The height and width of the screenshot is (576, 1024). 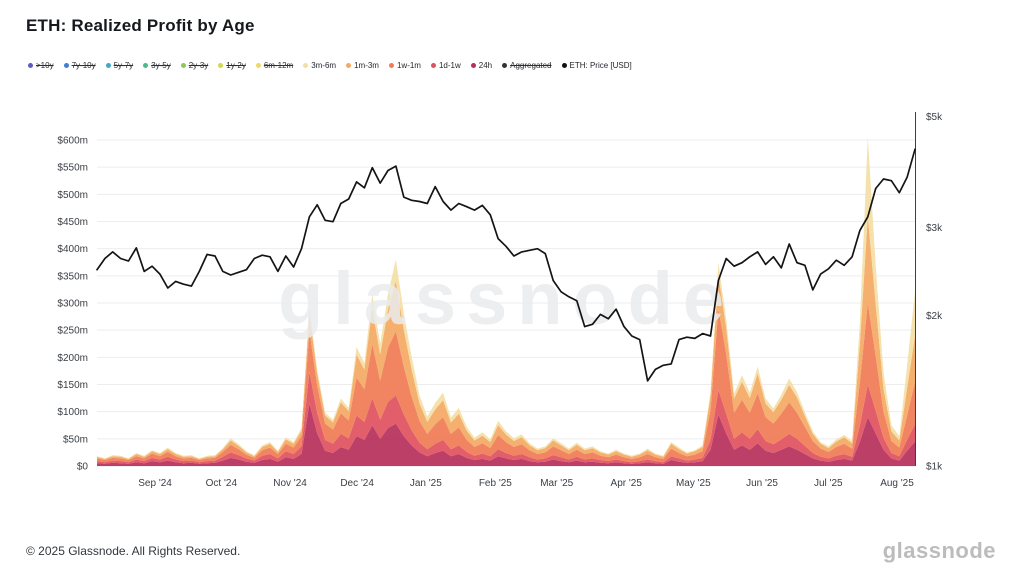 I want to click on x-axis-label: Jun '25, so click(x=762, y=483).